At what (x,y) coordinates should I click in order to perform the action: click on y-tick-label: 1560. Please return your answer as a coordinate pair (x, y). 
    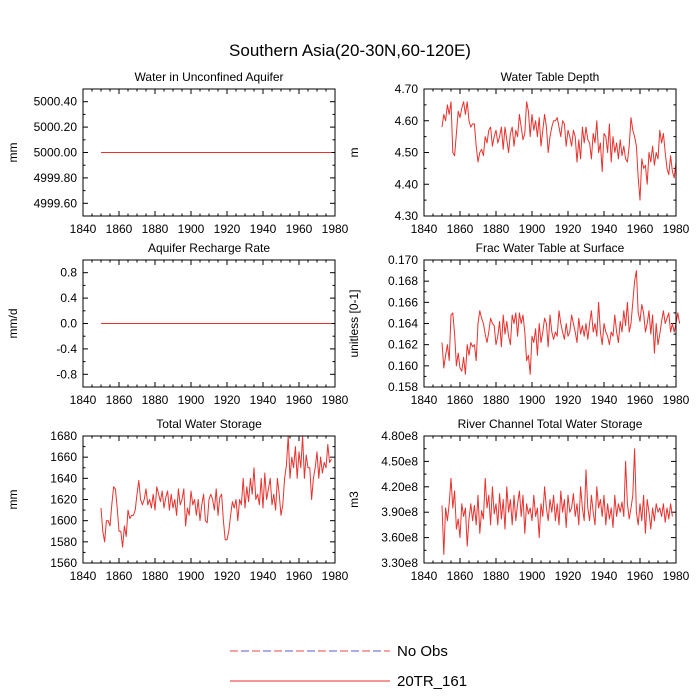
    Looking at the image, I should click on (63, 563).